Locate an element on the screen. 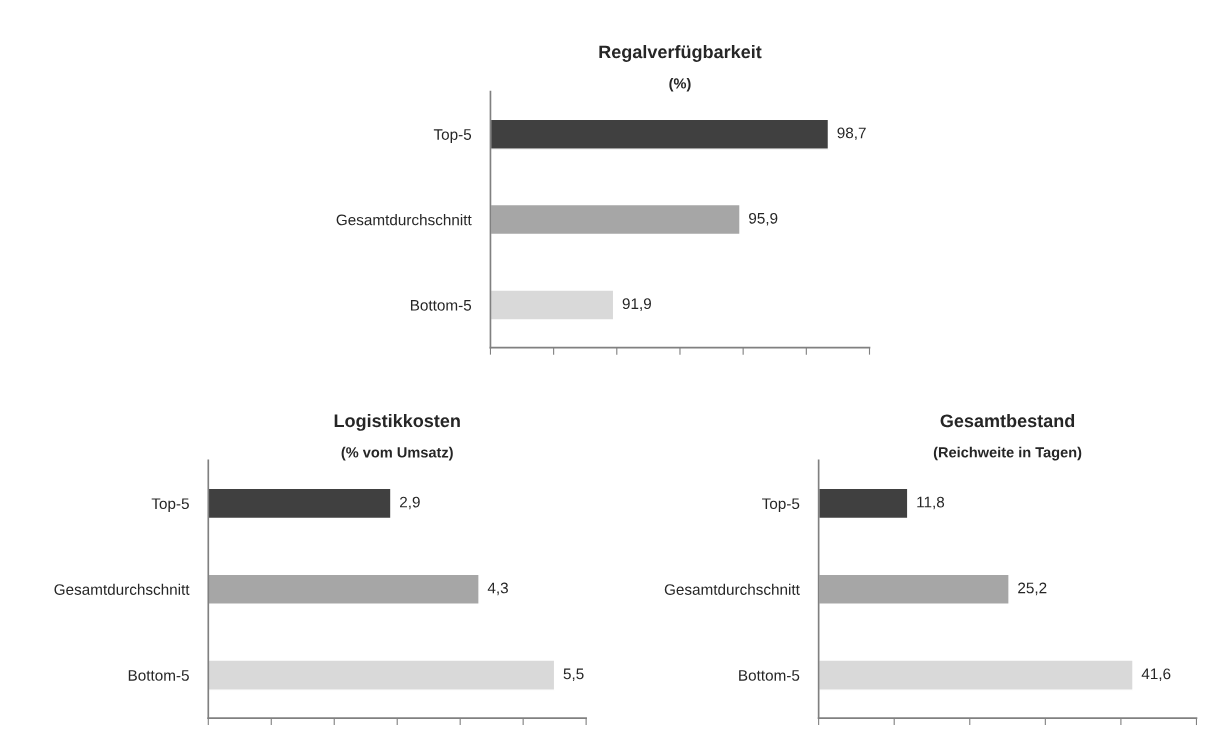  data-label: 11,8 is located at coordinates (931, 503).